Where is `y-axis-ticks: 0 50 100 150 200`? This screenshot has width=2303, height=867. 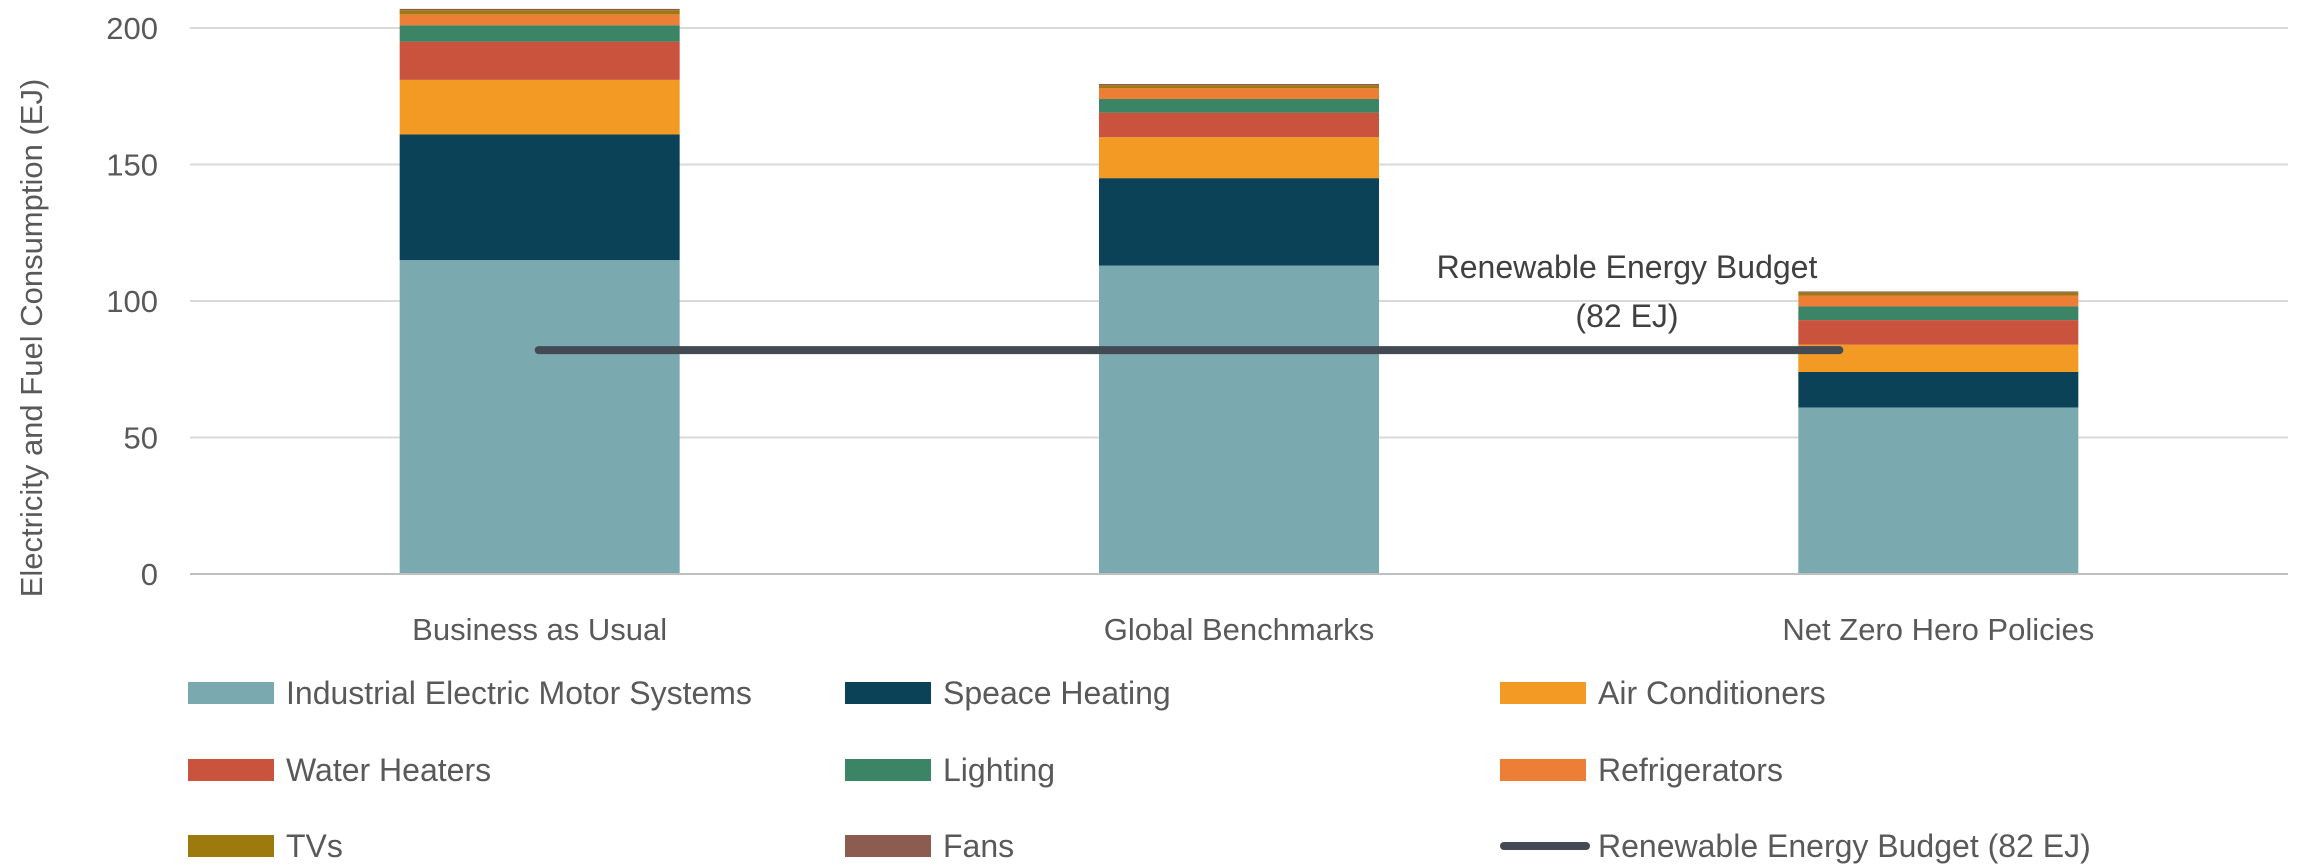 y-axis-ticks: 0 50 100 150 200 is located at coordinates (132, 301).